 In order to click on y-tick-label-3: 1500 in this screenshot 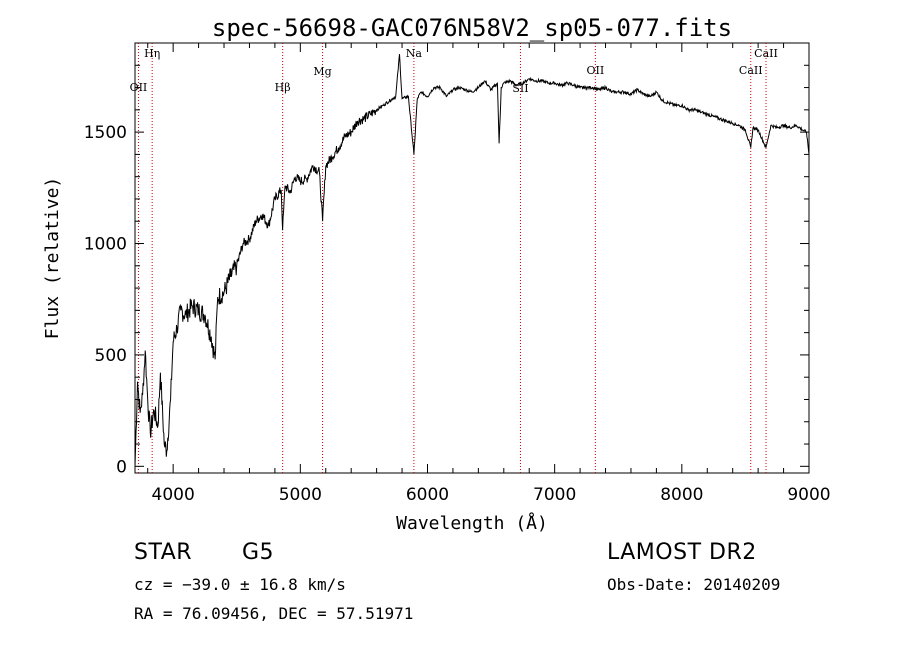, I will do `click(105, 133)`.